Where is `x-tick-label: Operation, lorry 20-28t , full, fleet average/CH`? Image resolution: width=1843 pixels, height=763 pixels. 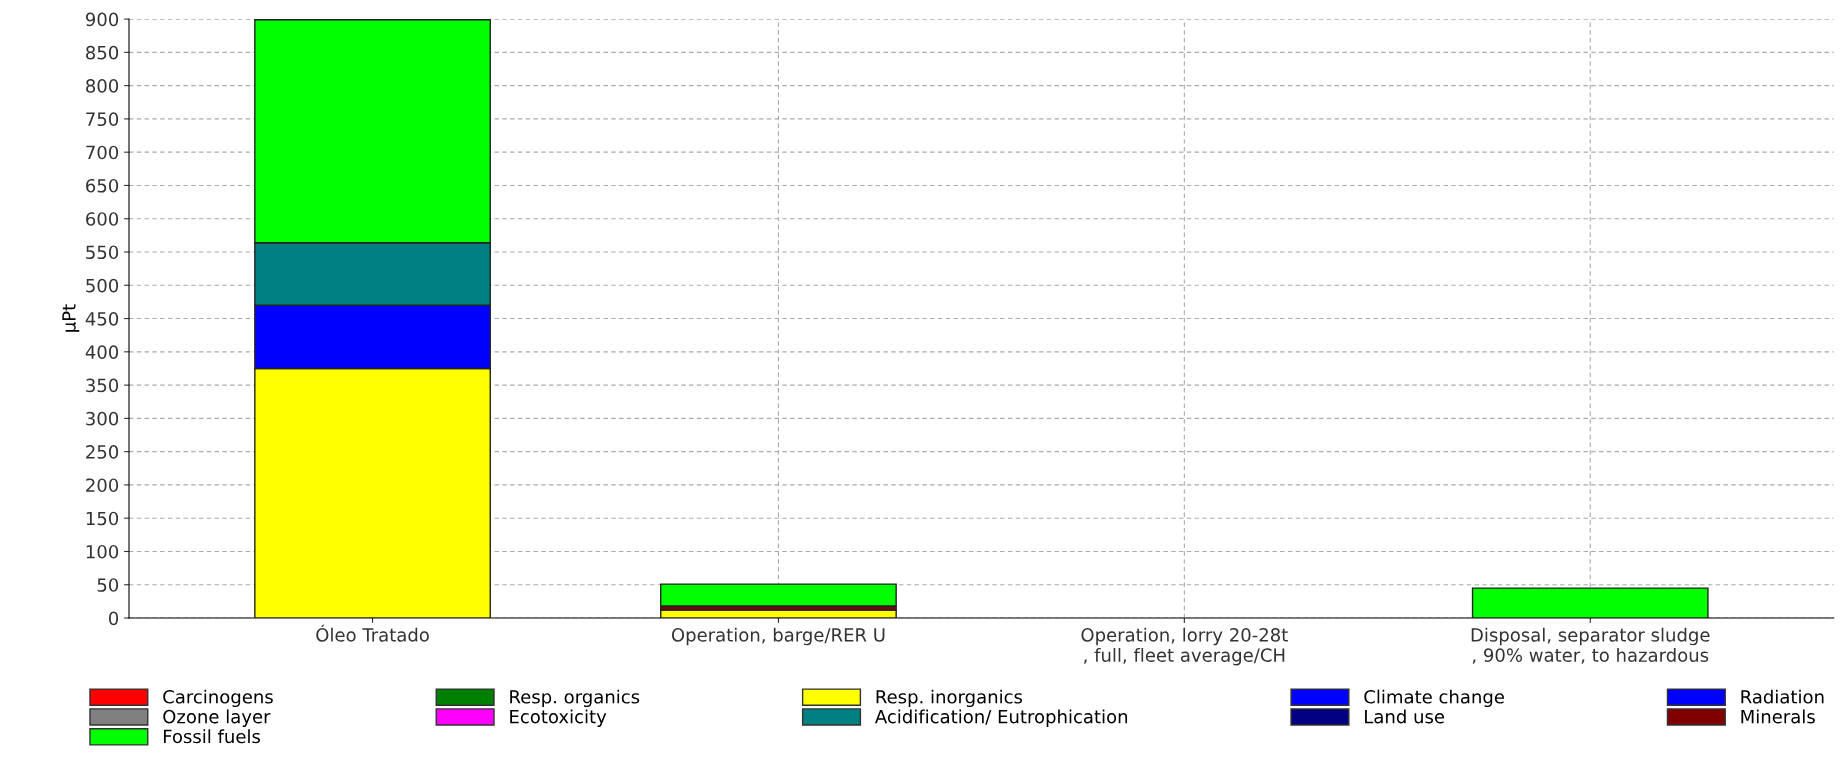 x-tick-label: Operation, lorry 20-28t , full, fleet average/CH is located at coordinates (1184, 646).